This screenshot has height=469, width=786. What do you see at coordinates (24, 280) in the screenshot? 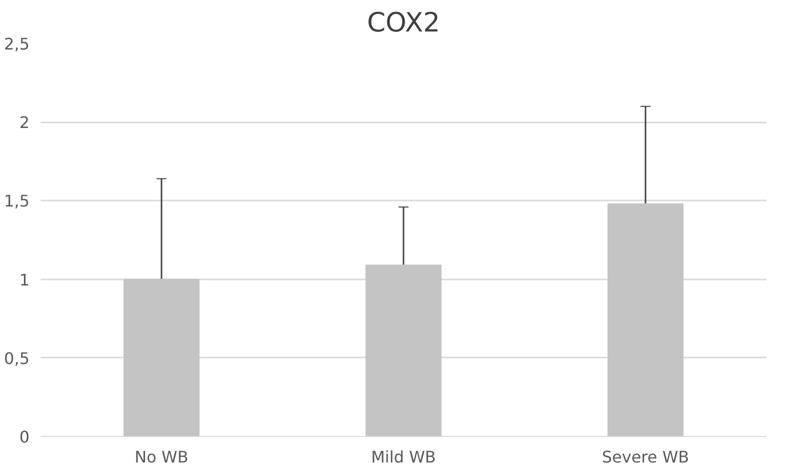
I see `y-tick-label: 1` at bounding box center [24, 280].